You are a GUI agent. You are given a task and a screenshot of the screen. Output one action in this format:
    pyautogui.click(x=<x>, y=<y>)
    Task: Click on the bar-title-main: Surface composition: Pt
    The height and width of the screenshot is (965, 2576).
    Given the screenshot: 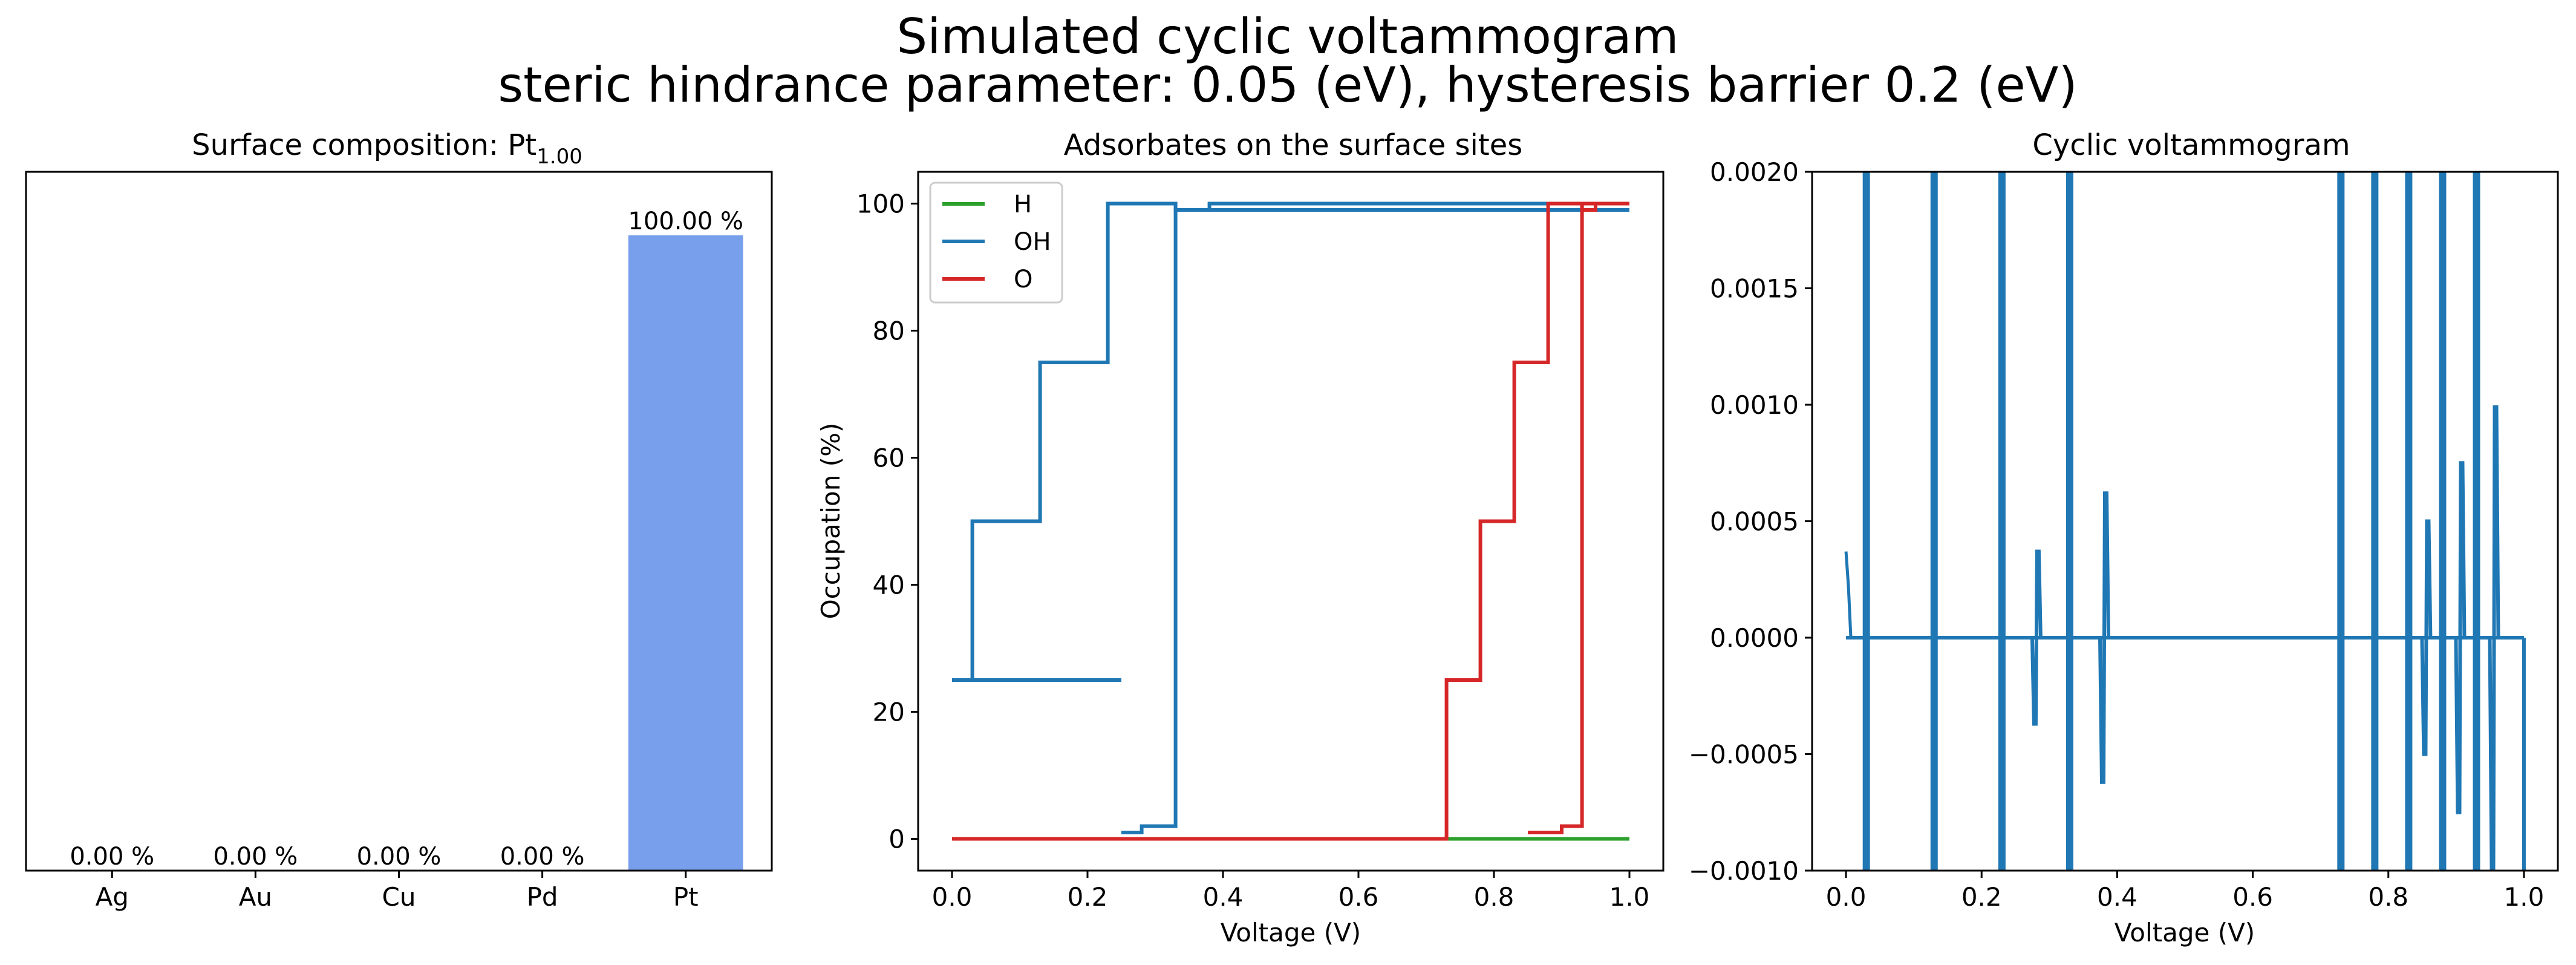 What is the action you would take?
    pyautogui.click(x=364, y=145)
    